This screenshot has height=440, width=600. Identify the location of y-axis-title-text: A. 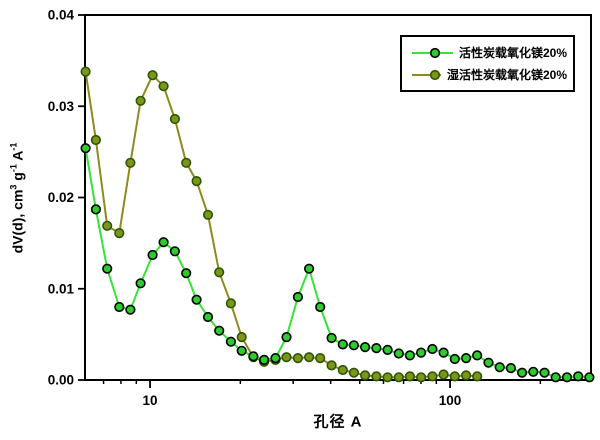
(17, 157).